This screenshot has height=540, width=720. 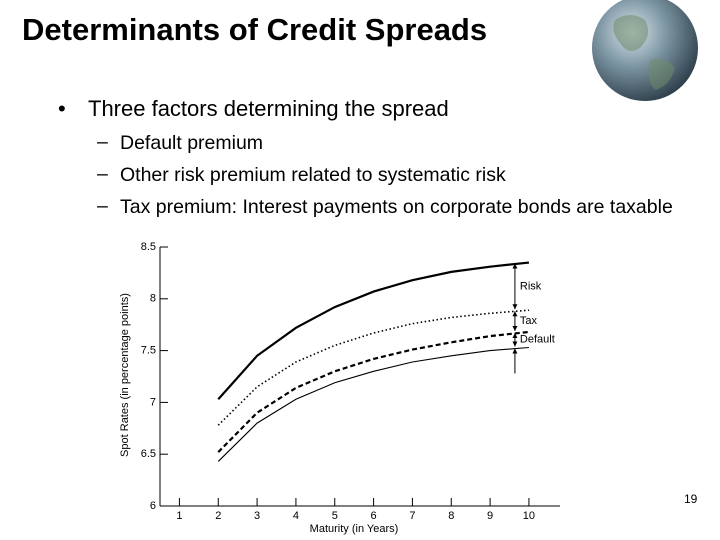 I want to click on x-tick-label: 5, so click(x=335, y=516).